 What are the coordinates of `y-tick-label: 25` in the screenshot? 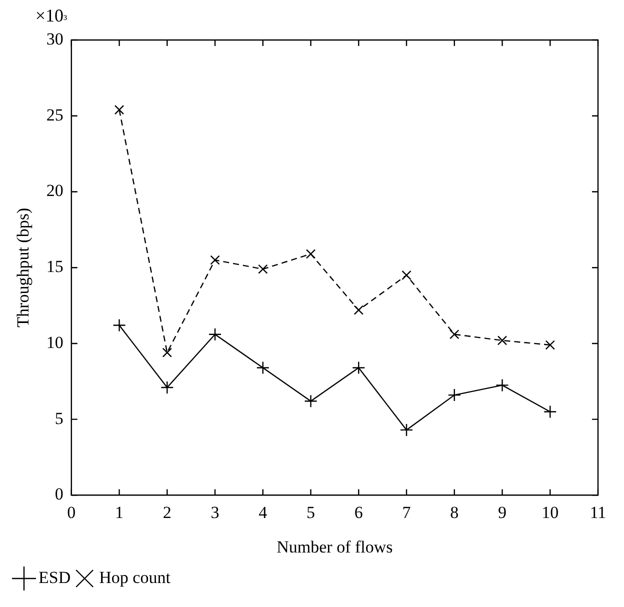 It's located at (55, 114).